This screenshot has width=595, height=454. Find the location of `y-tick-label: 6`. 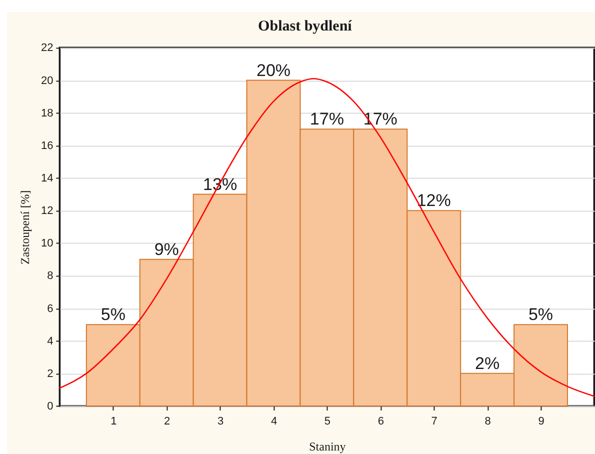

y-tick-label: 6 is located at coordinates (50, 308).